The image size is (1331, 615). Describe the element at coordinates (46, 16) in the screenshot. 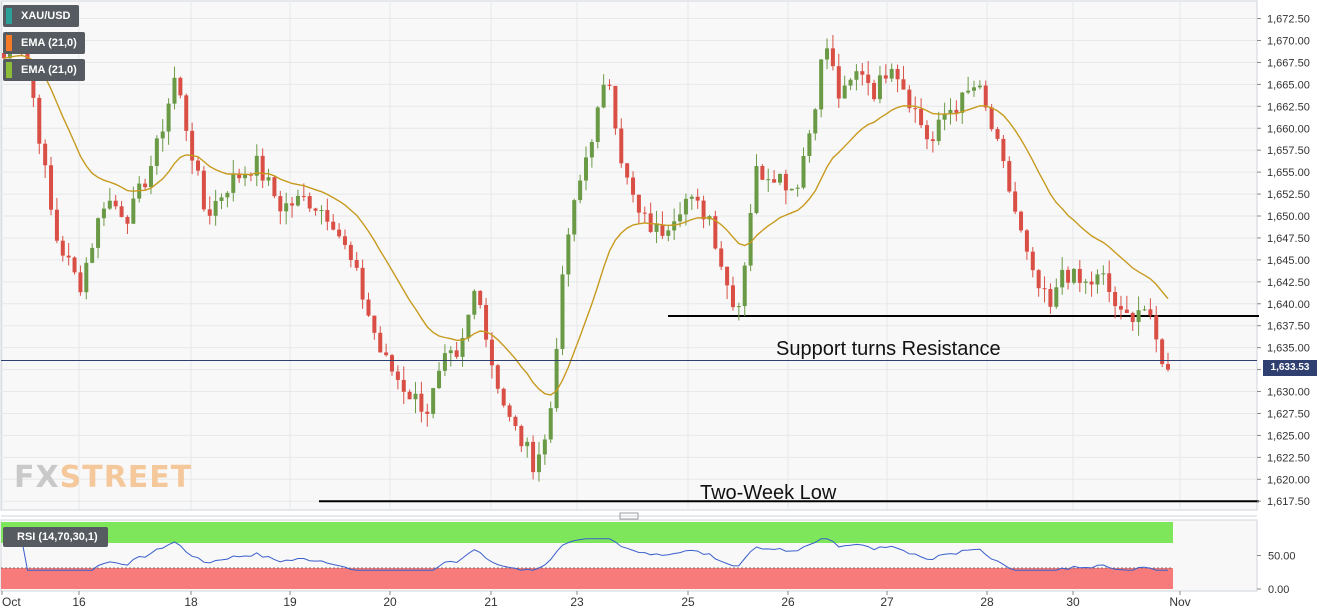

I see `symbol-label: XAU/USD` at that location.